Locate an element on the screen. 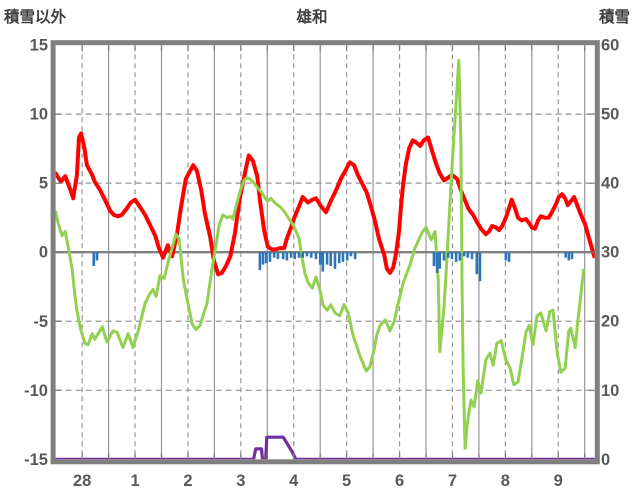  x-axis-label: 5 is located at coordinates (346, 481).